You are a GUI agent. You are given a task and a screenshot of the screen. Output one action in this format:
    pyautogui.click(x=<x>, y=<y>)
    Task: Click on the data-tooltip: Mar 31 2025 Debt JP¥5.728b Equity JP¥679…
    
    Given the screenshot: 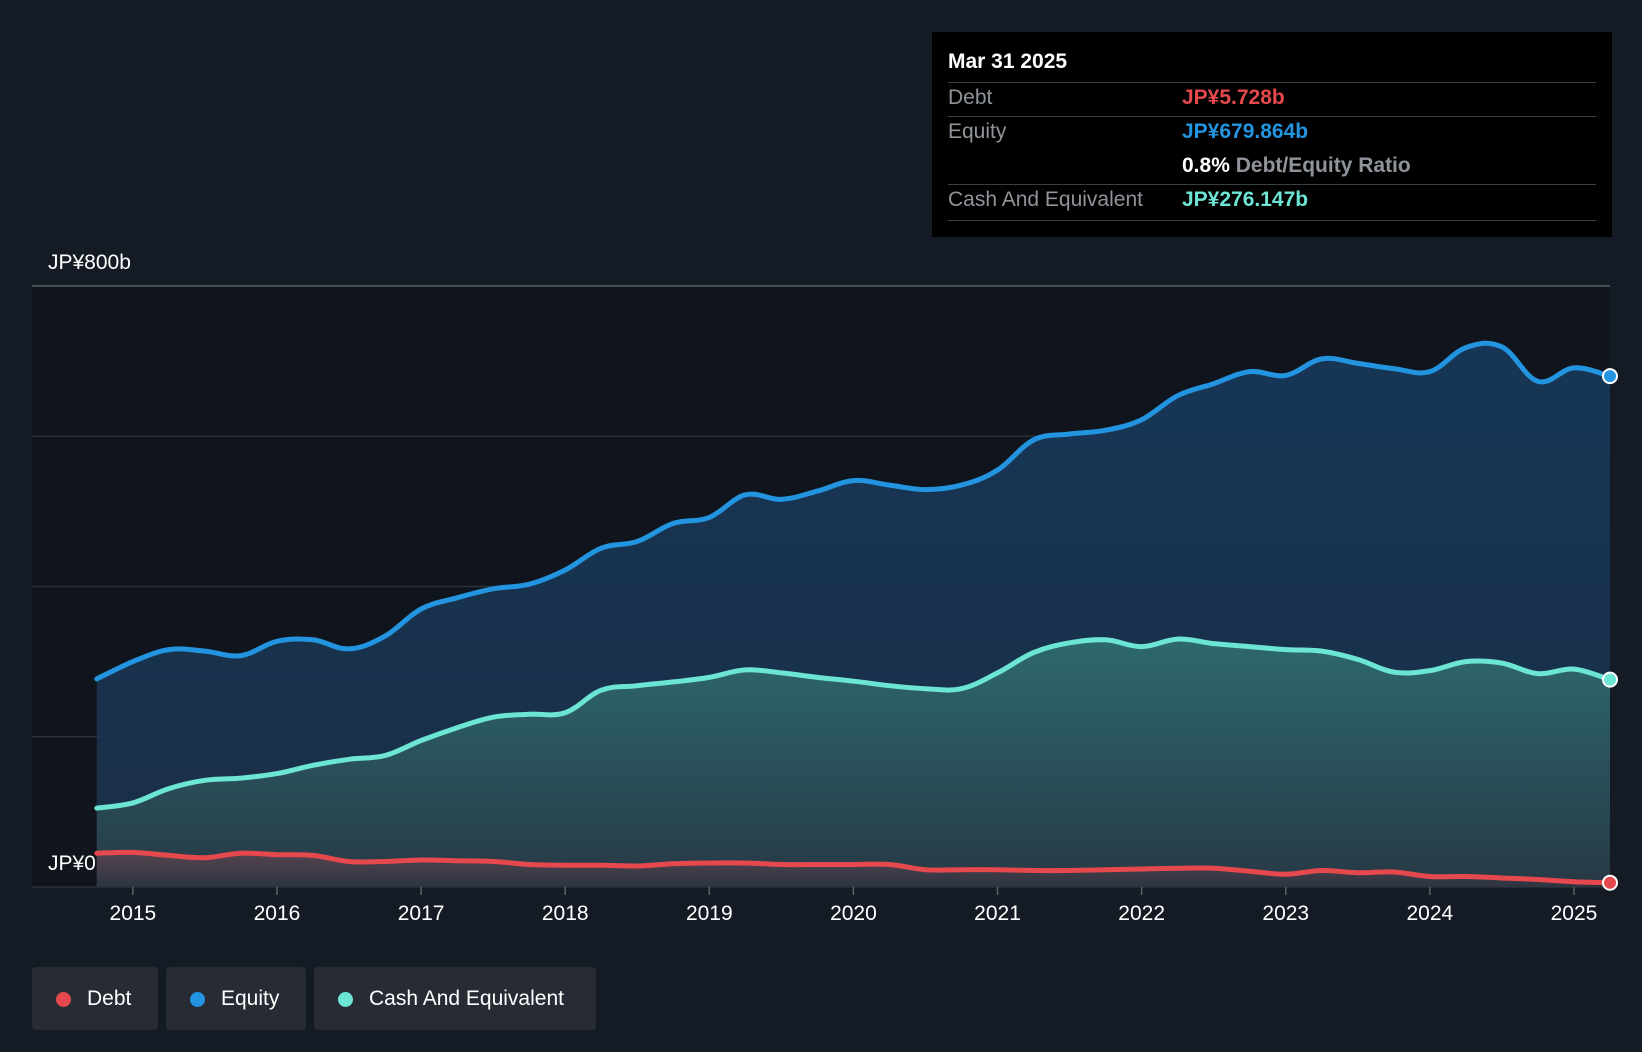 What is the action you would take?
    pyautogui.click(x=1272, y=134)
    